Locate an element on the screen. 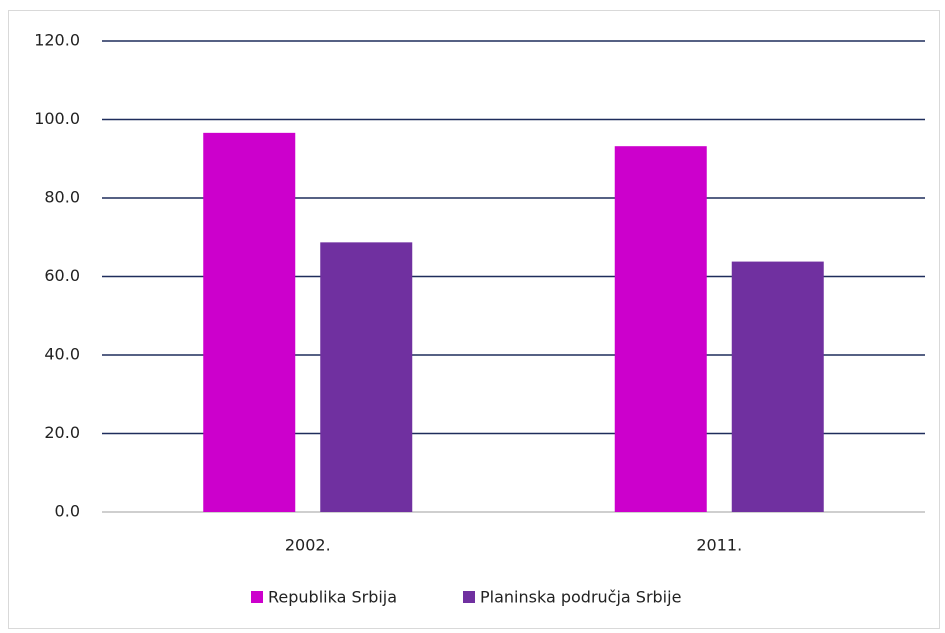 Image resolution: width=945 pixels, height=633 pixels. x-tick-label: 2011. is located at coordinates (719, 545).